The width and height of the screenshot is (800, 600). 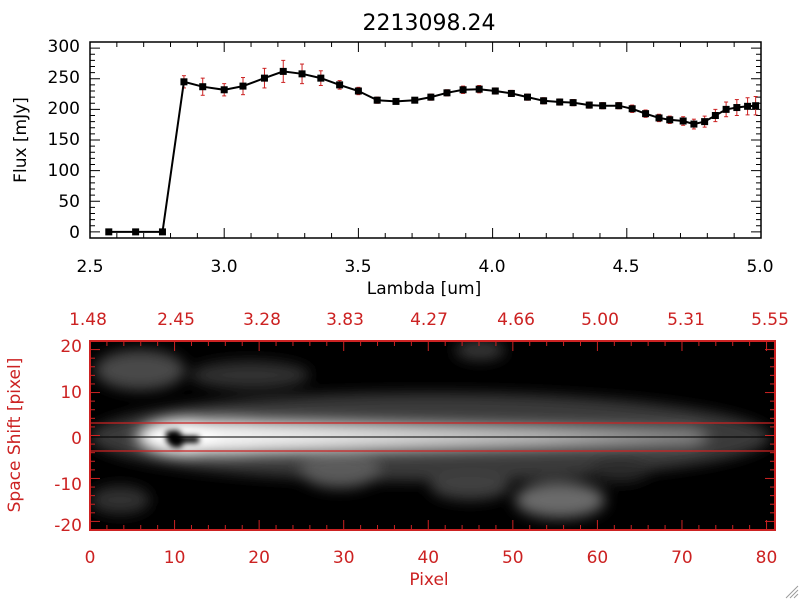 I want to click on top-y-tick-label: 300, so click(x=64, y=47).